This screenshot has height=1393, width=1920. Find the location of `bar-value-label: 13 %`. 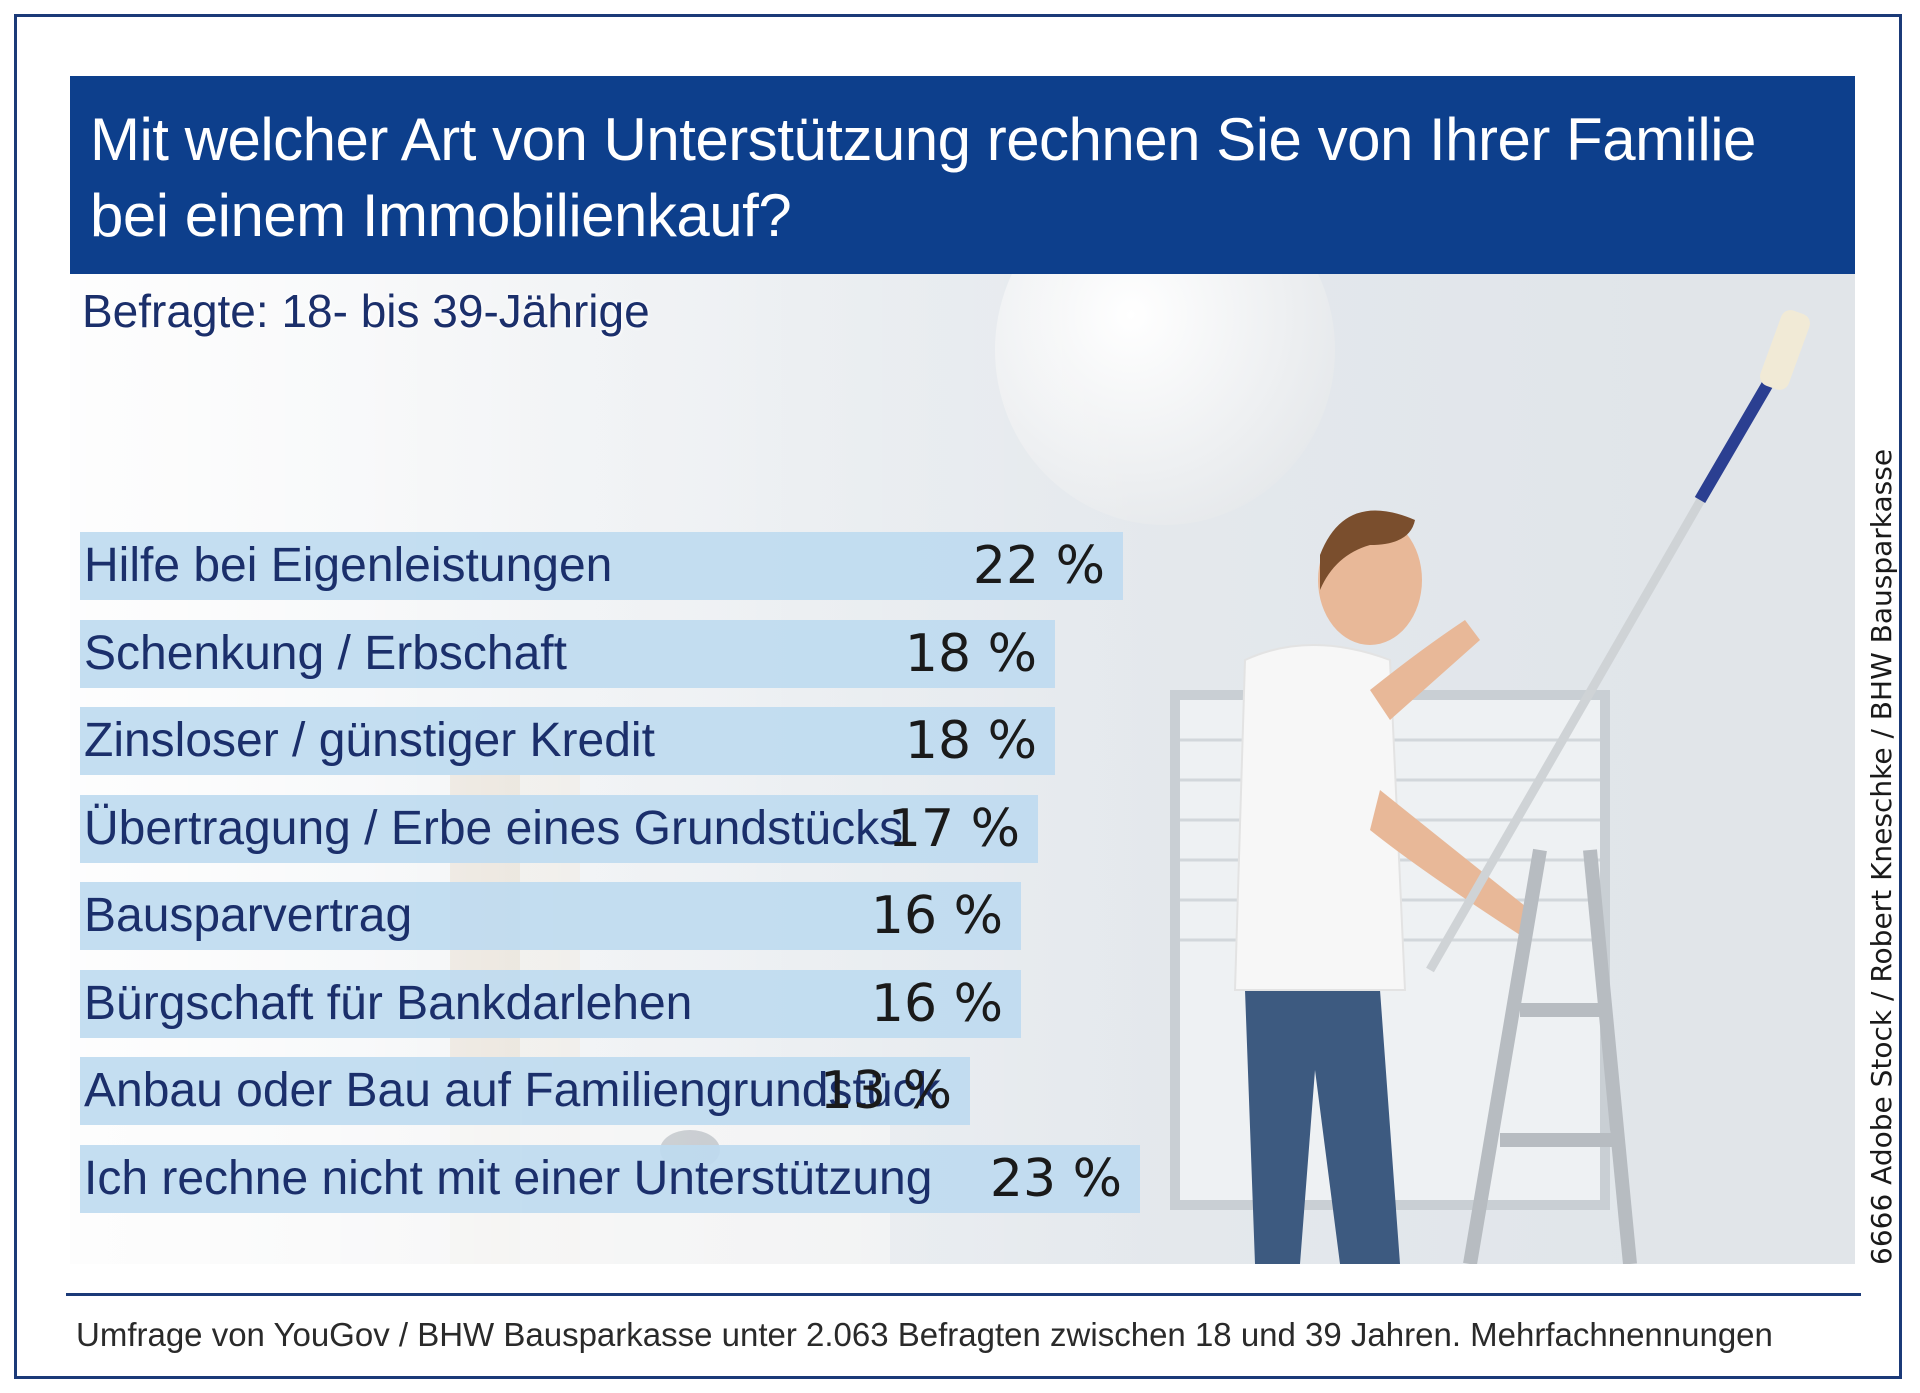

bar-value-label: 13 % is located at coordinates (885, 1091).